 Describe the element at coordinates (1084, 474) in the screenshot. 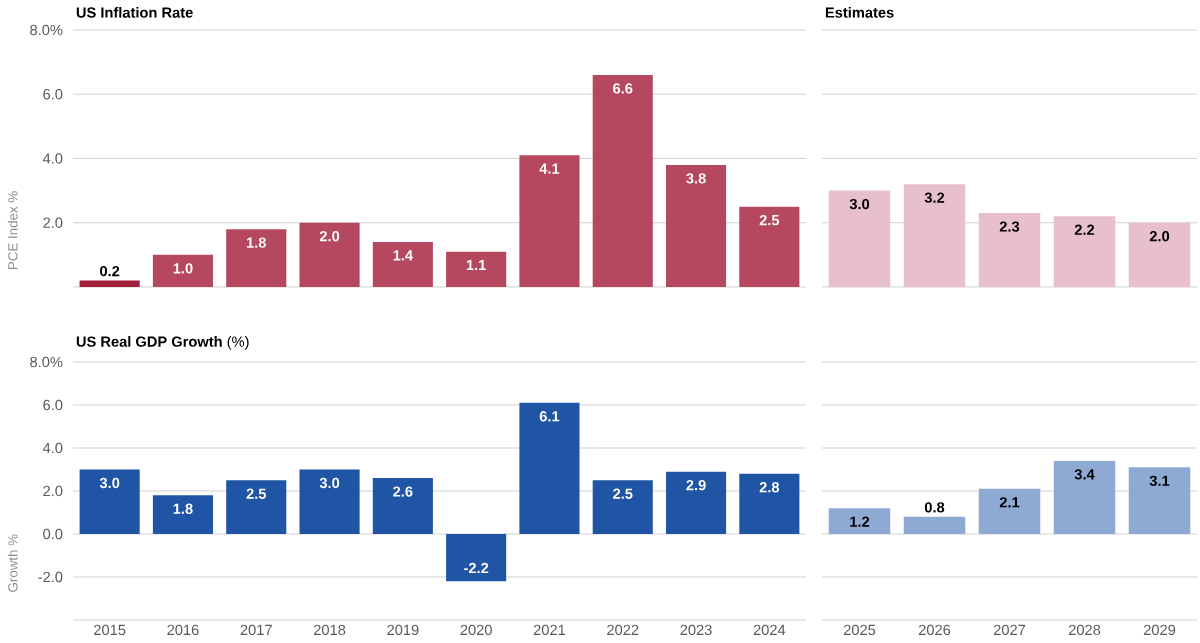

I see `data-label: 3.4` at that location.